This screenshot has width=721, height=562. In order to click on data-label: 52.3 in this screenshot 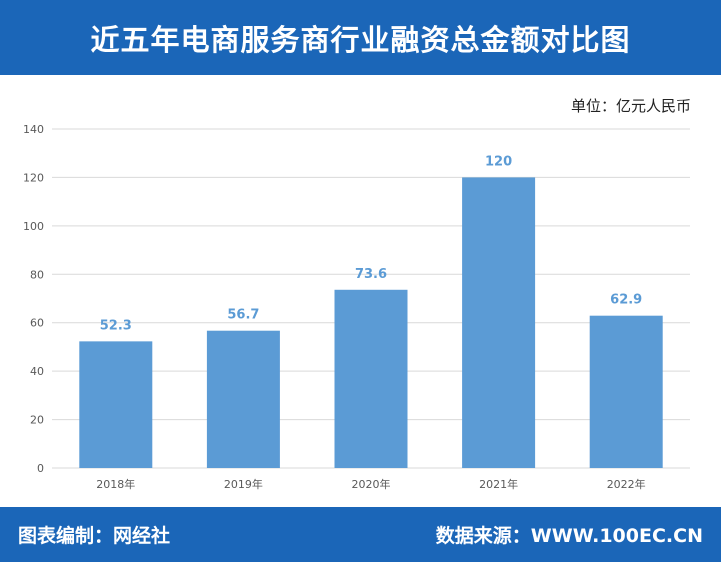, I will do `click(116, 325)`.